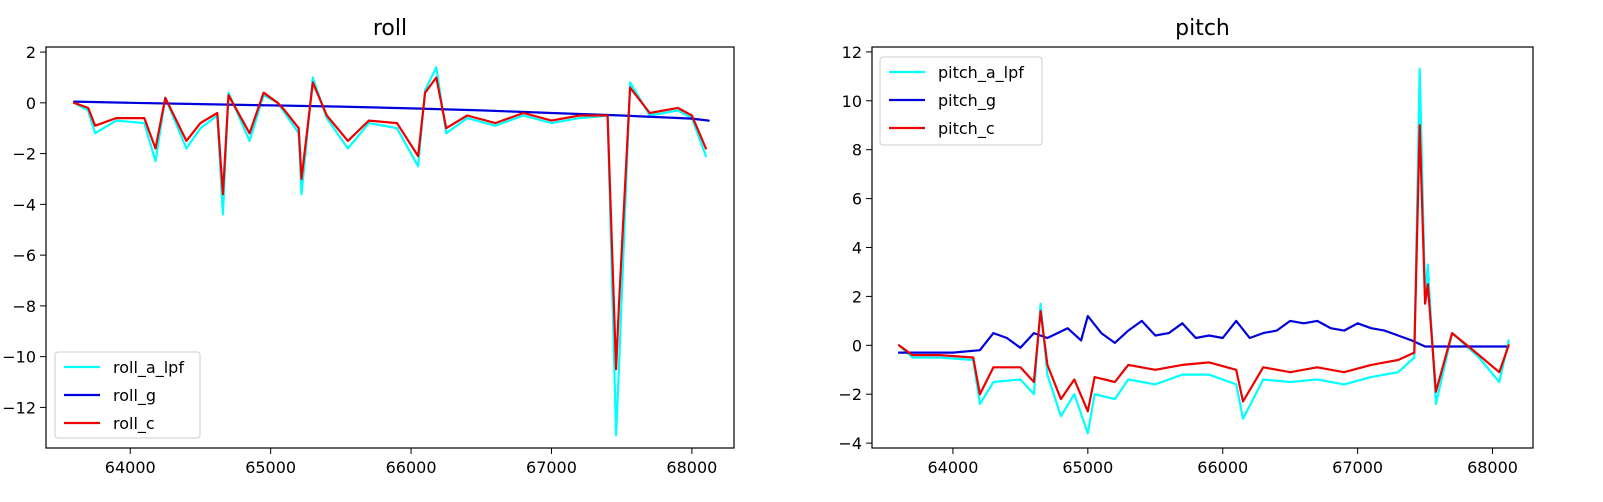  Describe the element at coordinates (24, 306) in the screenshot. I see `roll-y-tick-label: −8` at that location.